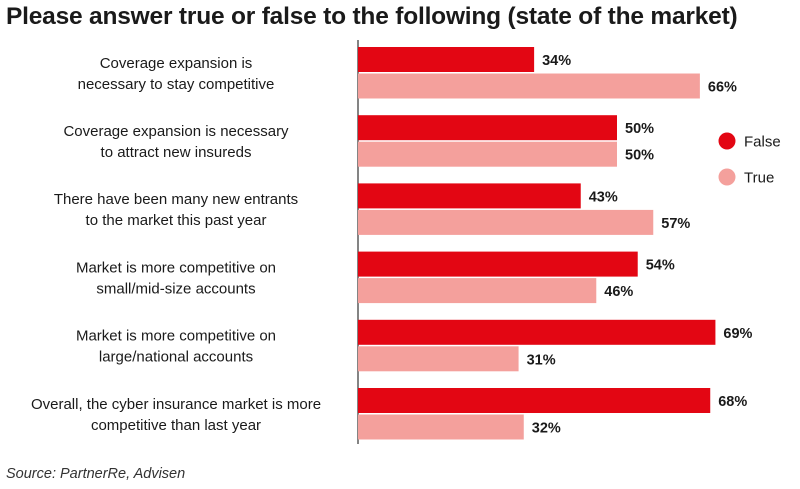 This screenshot has height=489, width=800. Describe the element at coordinates (762, 142) in the screenshot. I see `legend-label-false: False` at that location.